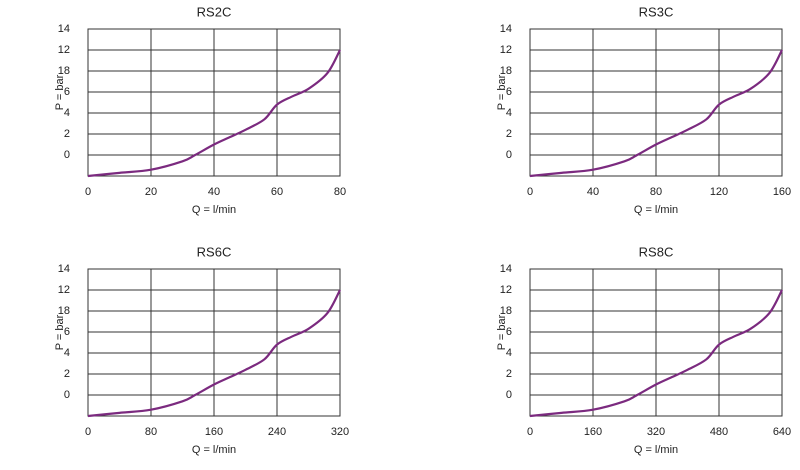  What do you see at coordinates (719, 192) in the screenshot?
I see `x-tick-label: 120` at bounding box center [719, 192].